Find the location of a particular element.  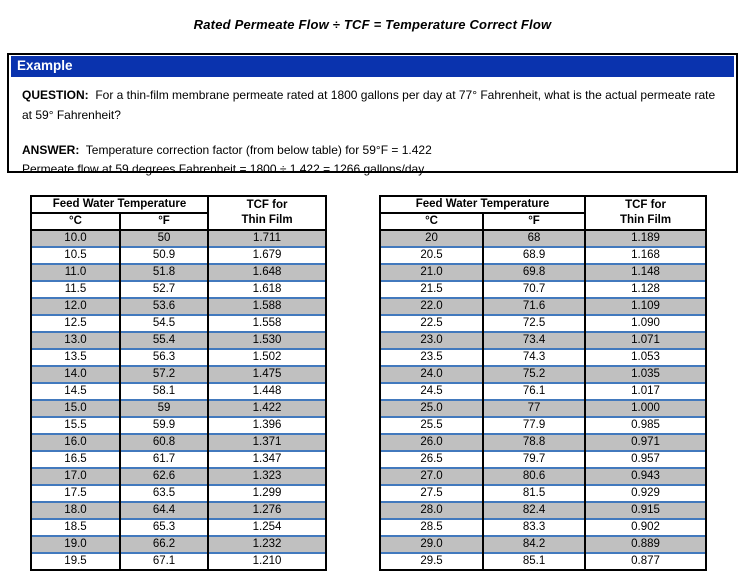

fahrenheit-cell: 53.6 is located at coordinates (164, 306).